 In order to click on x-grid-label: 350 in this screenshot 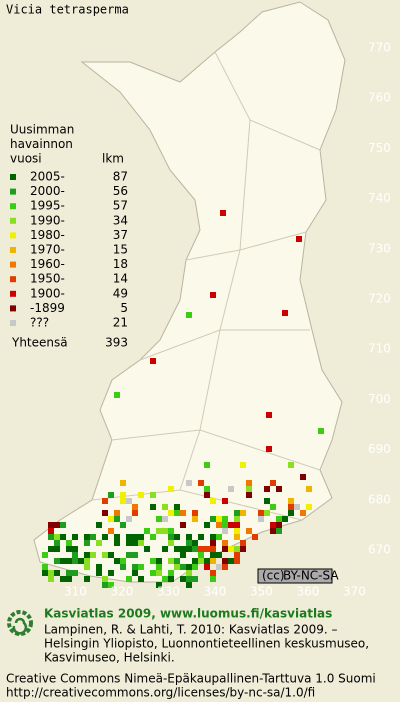, I will do `click(261, 592)`.